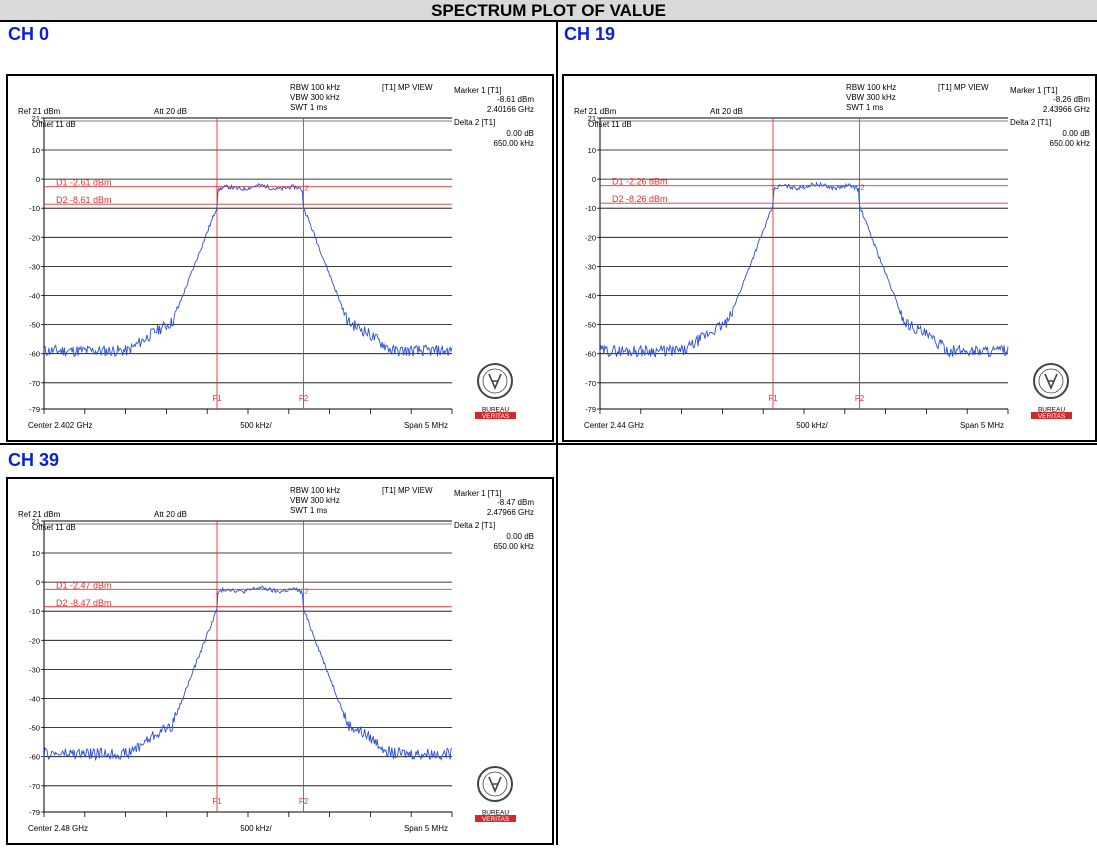 The height and width of the screenshot is (848, 1097). Describe the element at coordinates (217, 801) in the screenshot. I see `freq-line-f1-label: F1` at that location.